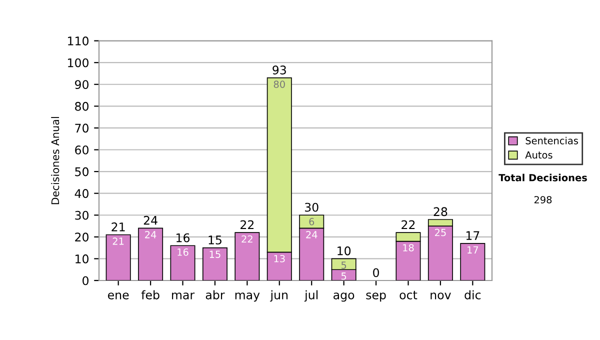 This screenshot has height=340, width=600. I want to click on total-label: 21, so click(118, 227).